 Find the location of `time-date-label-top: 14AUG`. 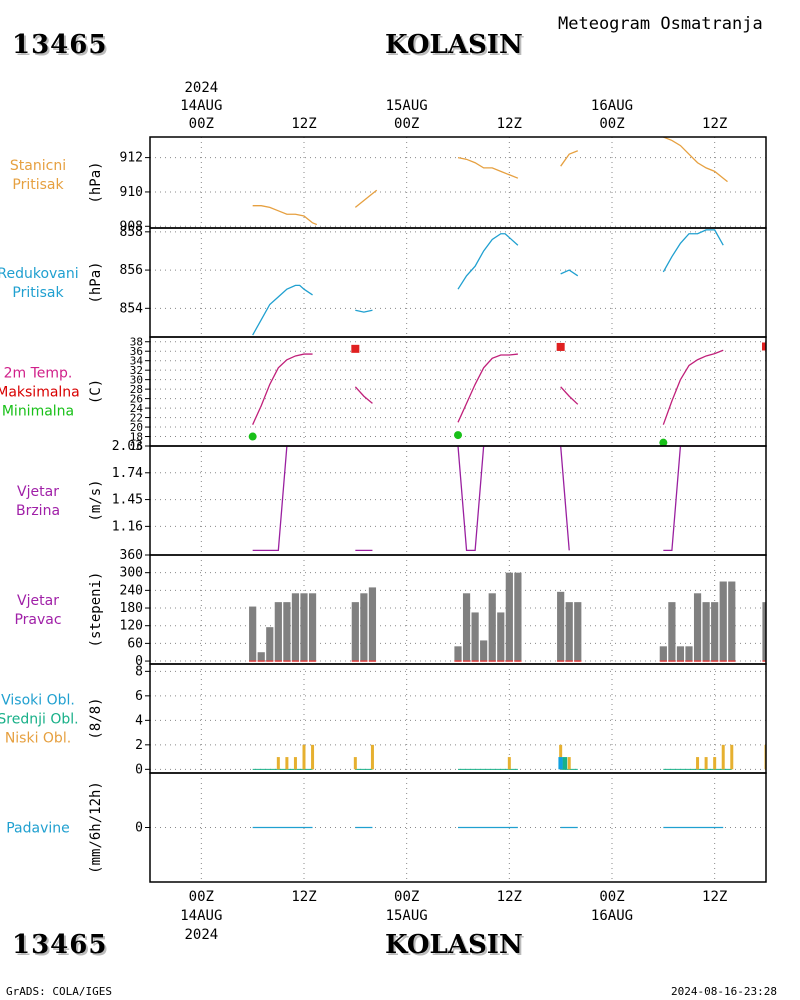

time-date-label-top: 14AUG is located at coordinates (201, 106).